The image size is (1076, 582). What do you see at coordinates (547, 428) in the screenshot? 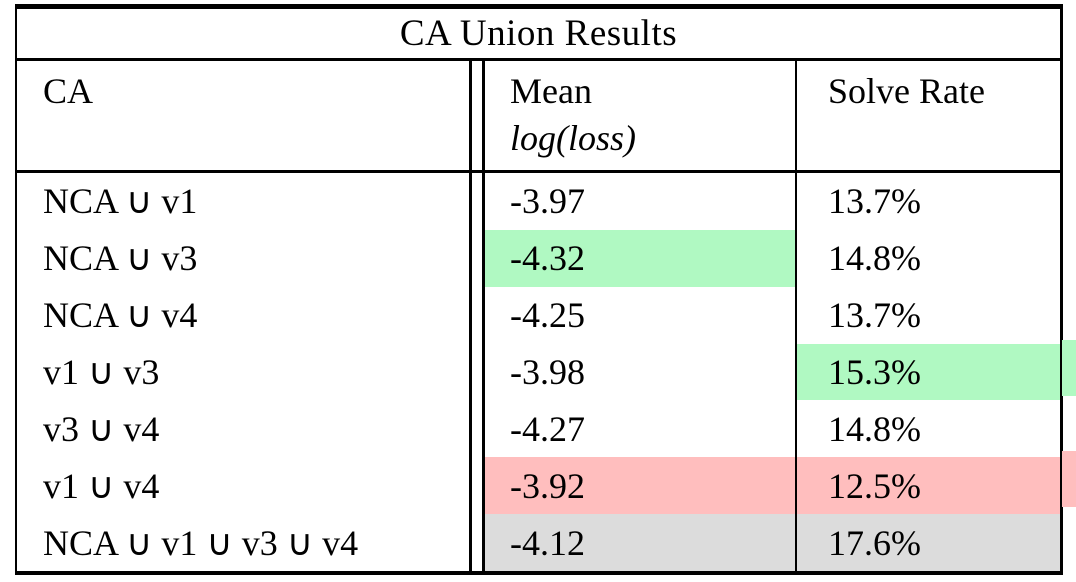
I see `mean-cell: -4.27` at bounding box center [547, 428].